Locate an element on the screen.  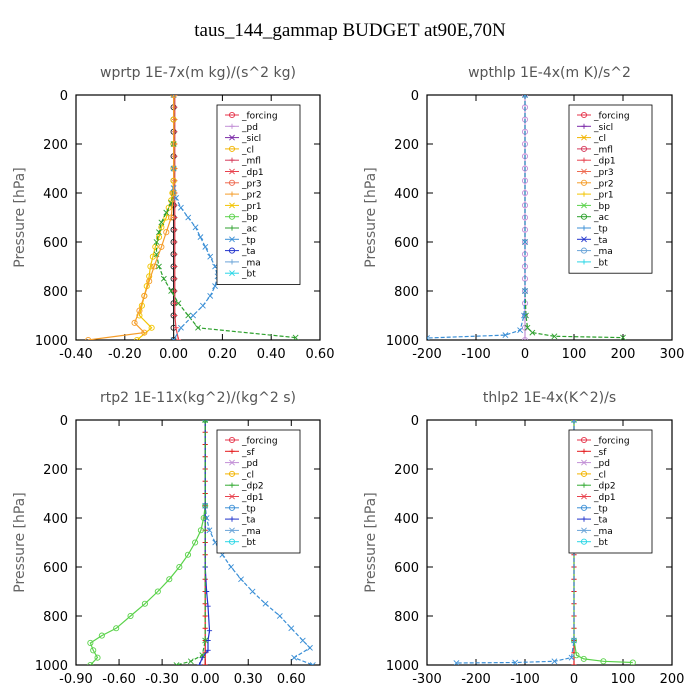
series-line-ac is located at coordinates (574, 217).